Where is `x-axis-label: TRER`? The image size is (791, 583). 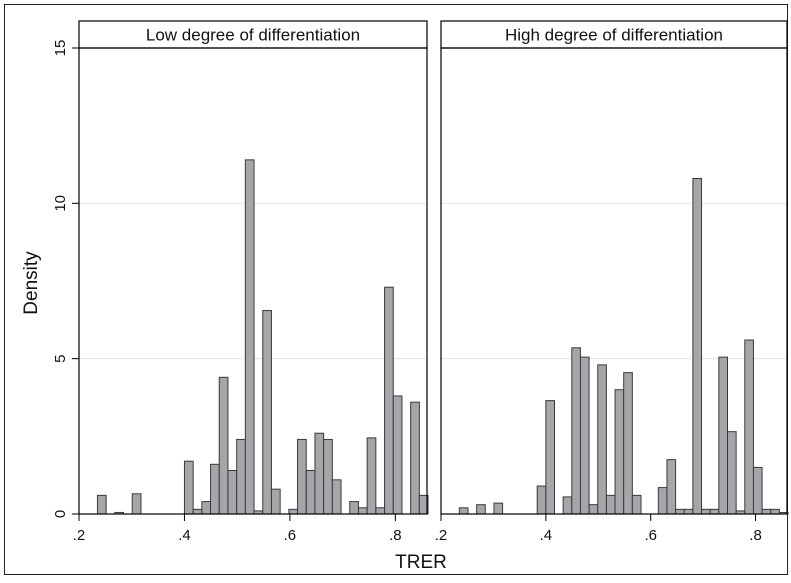
x-axis-label: TRER is located at coordinates (421, 562).